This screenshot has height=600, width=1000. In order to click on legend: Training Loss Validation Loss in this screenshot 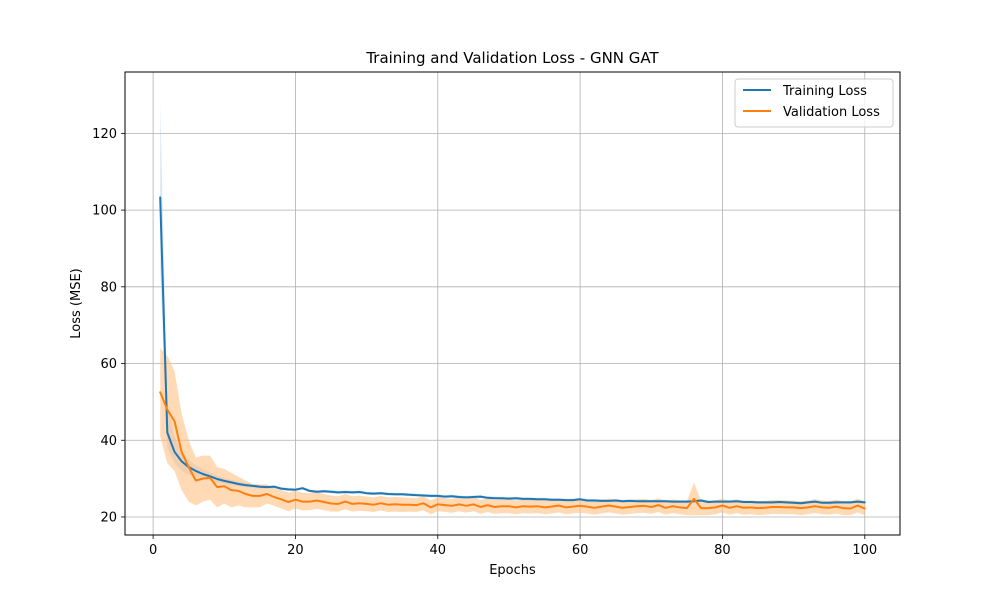, I will do `click(814, 103)`.